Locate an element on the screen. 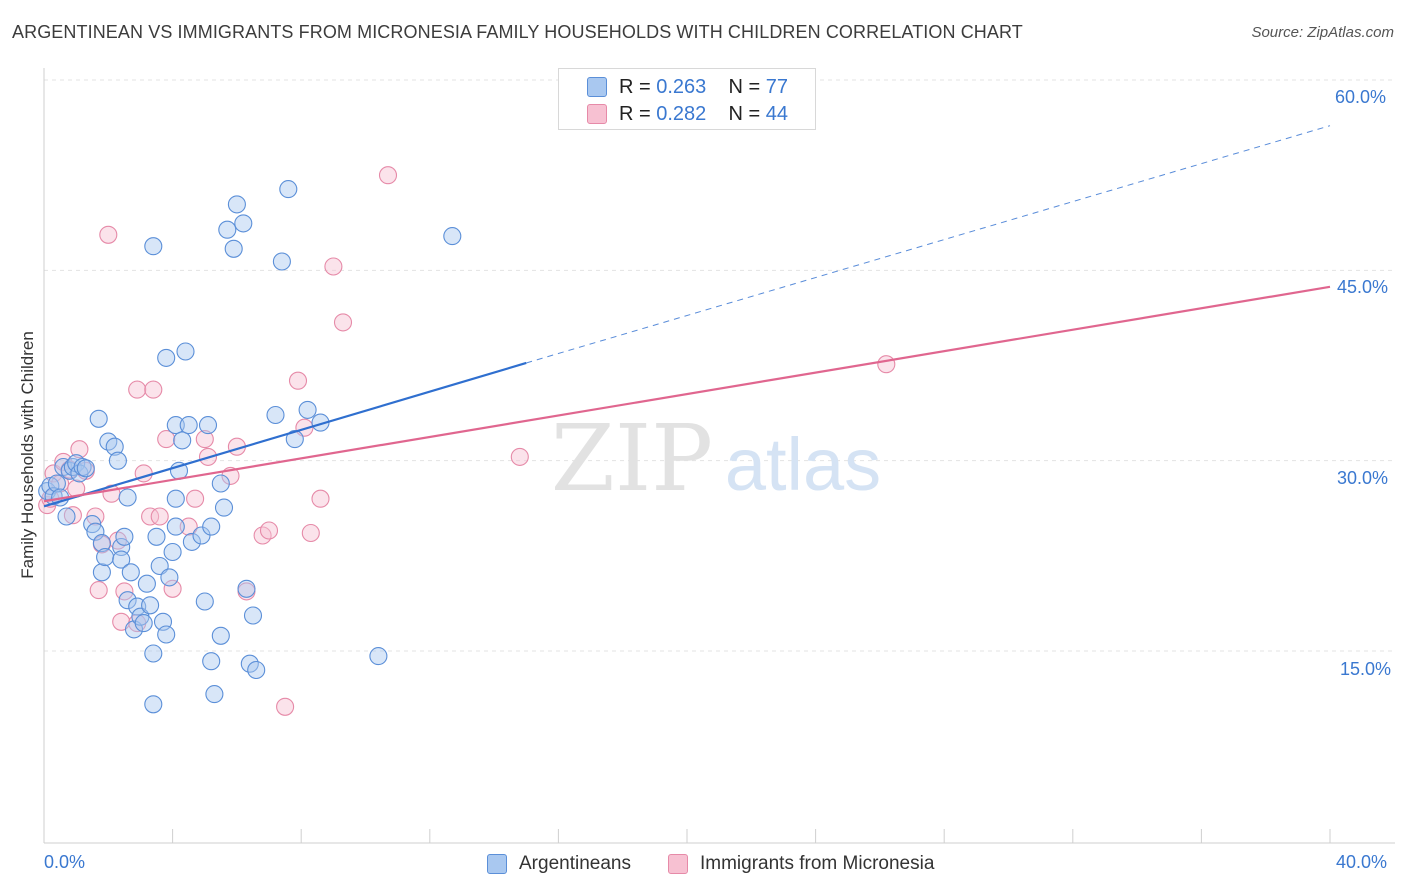 This screenshot has height=892, width=1406. legend-label-argentineans: Argentineans is located at coordinates (575, 863).